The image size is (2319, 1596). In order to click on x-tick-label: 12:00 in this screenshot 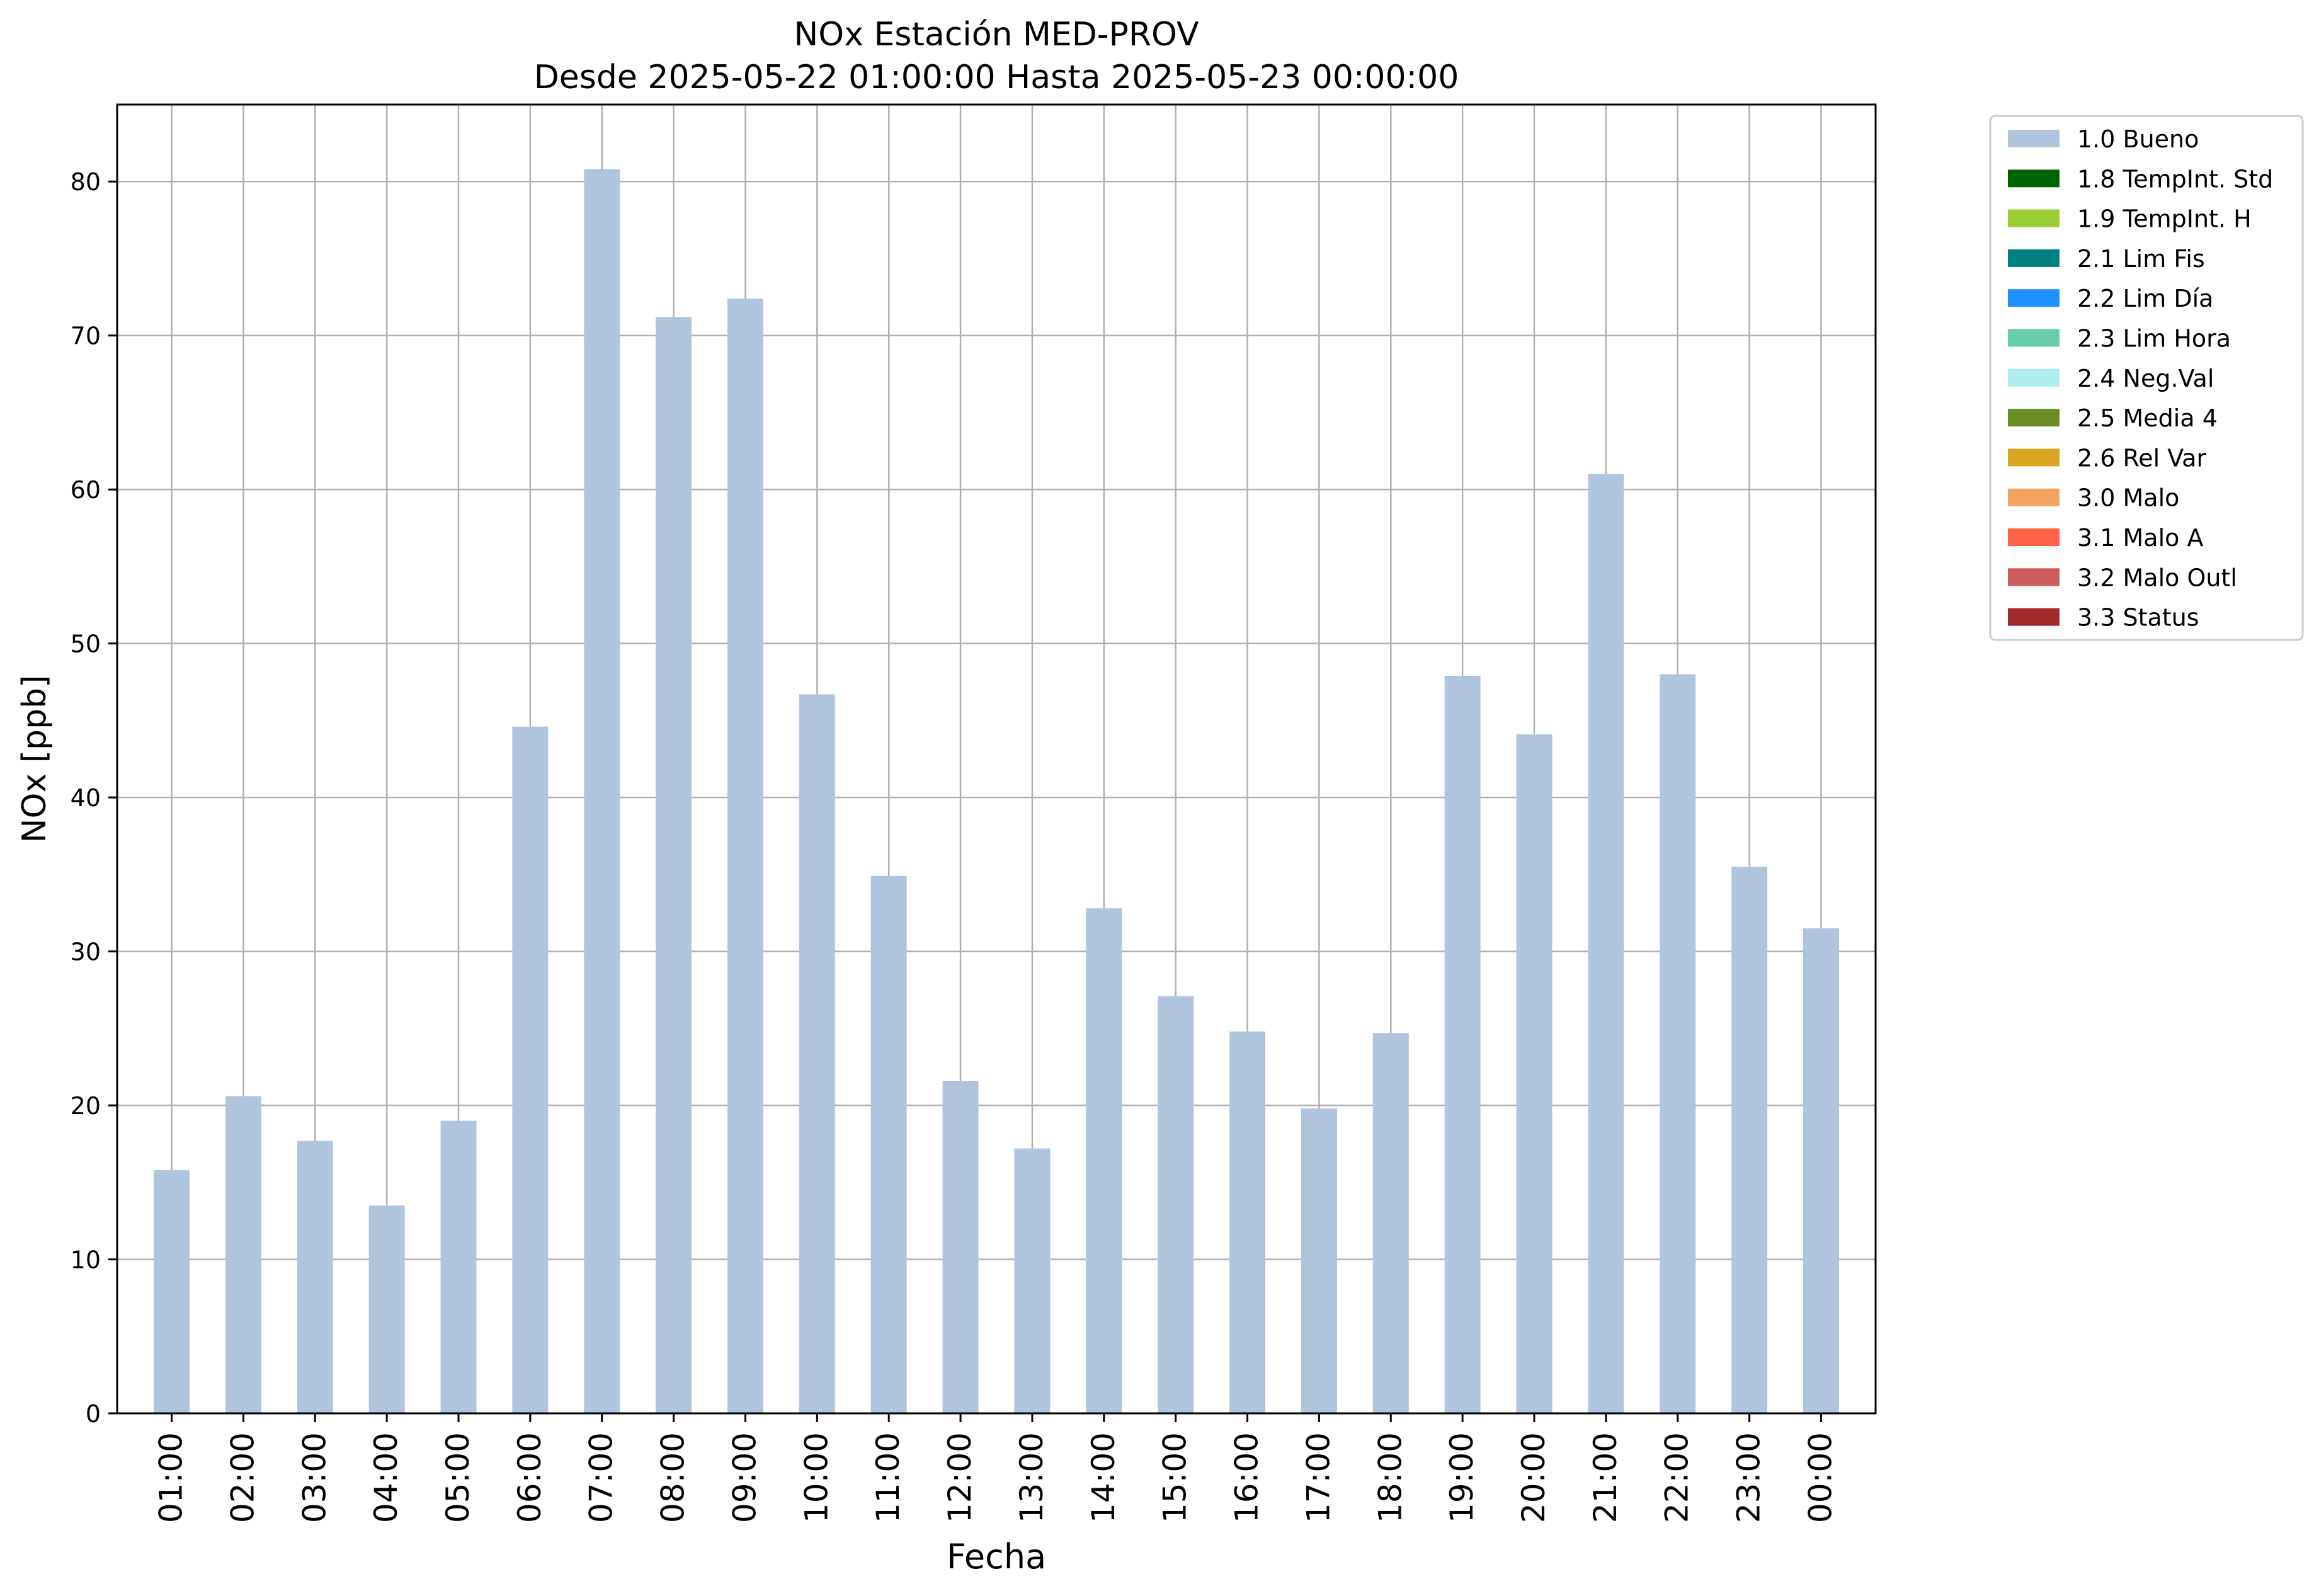, I will do `click(960, 1477)`.